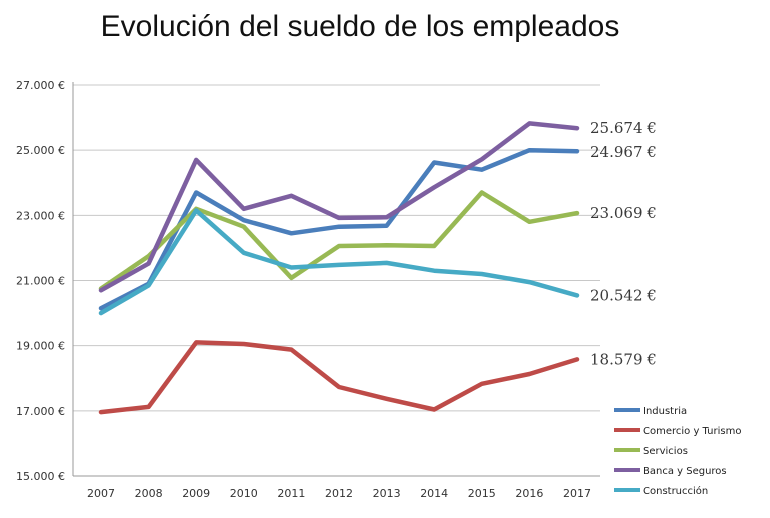  I want to click on x-tick-label: 2007, so click(101, 493).